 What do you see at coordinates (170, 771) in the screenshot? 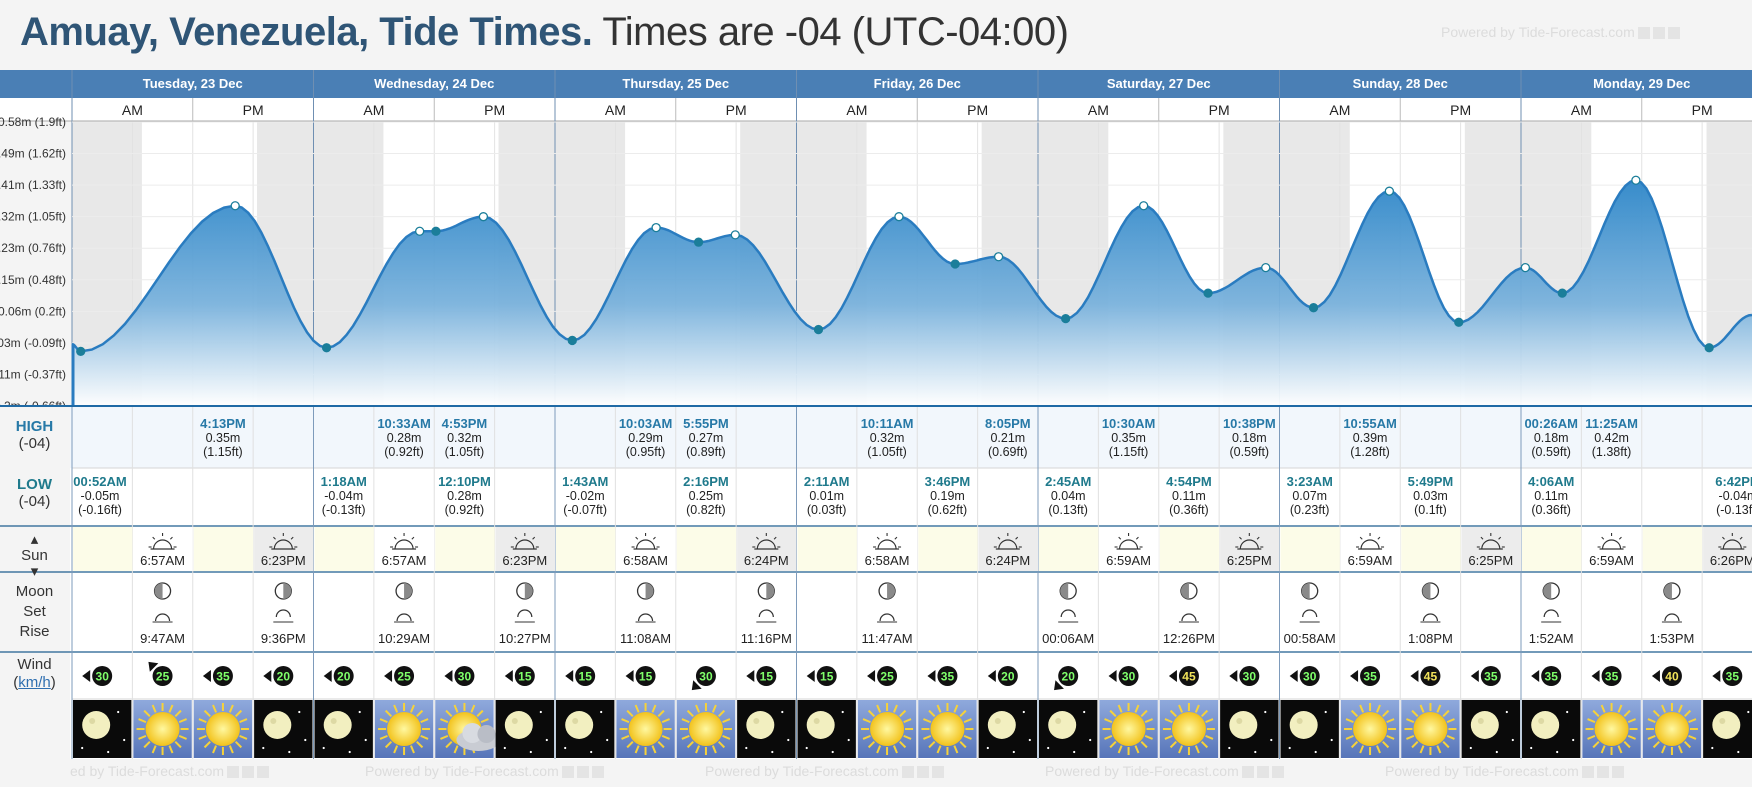
I see `watermark: ed by Tide-Forecast.com` at bounding box center [170, 771].